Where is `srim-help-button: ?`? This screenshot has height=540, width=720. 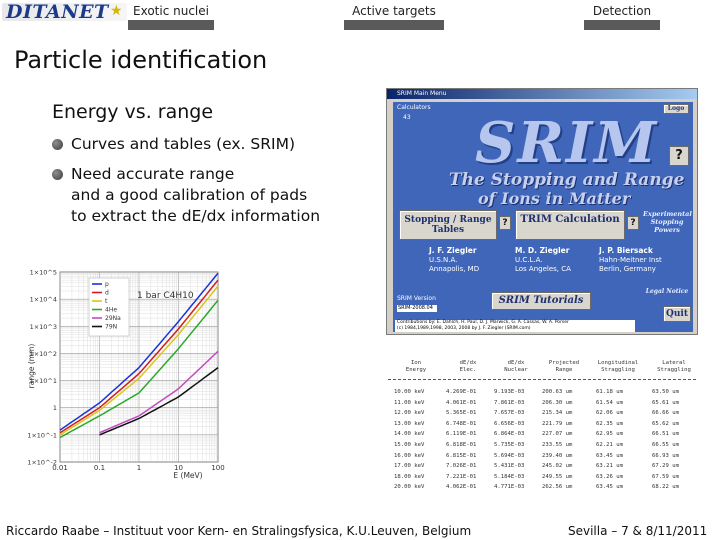 srim-help-button: ? is located at coordinates (679, 156).